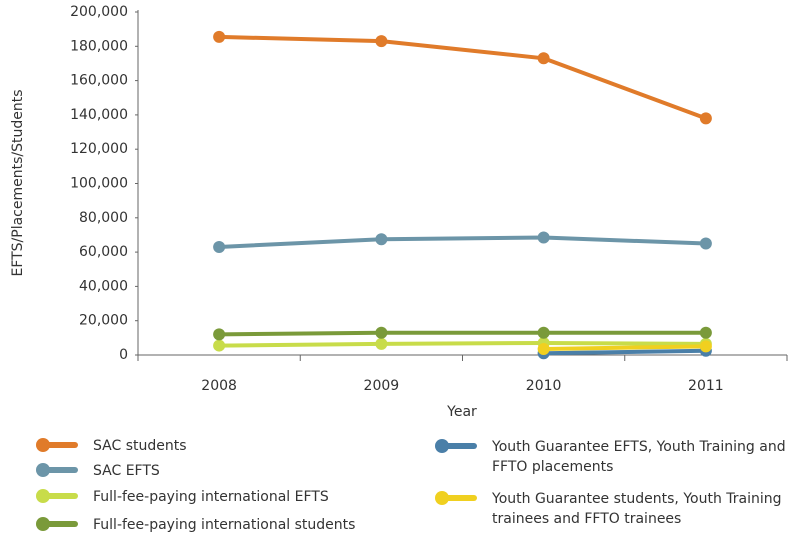 Image resolution: width=789 pixels, height=557 pixels. I want to click on x-axis-title: Year, so click(461, 412).